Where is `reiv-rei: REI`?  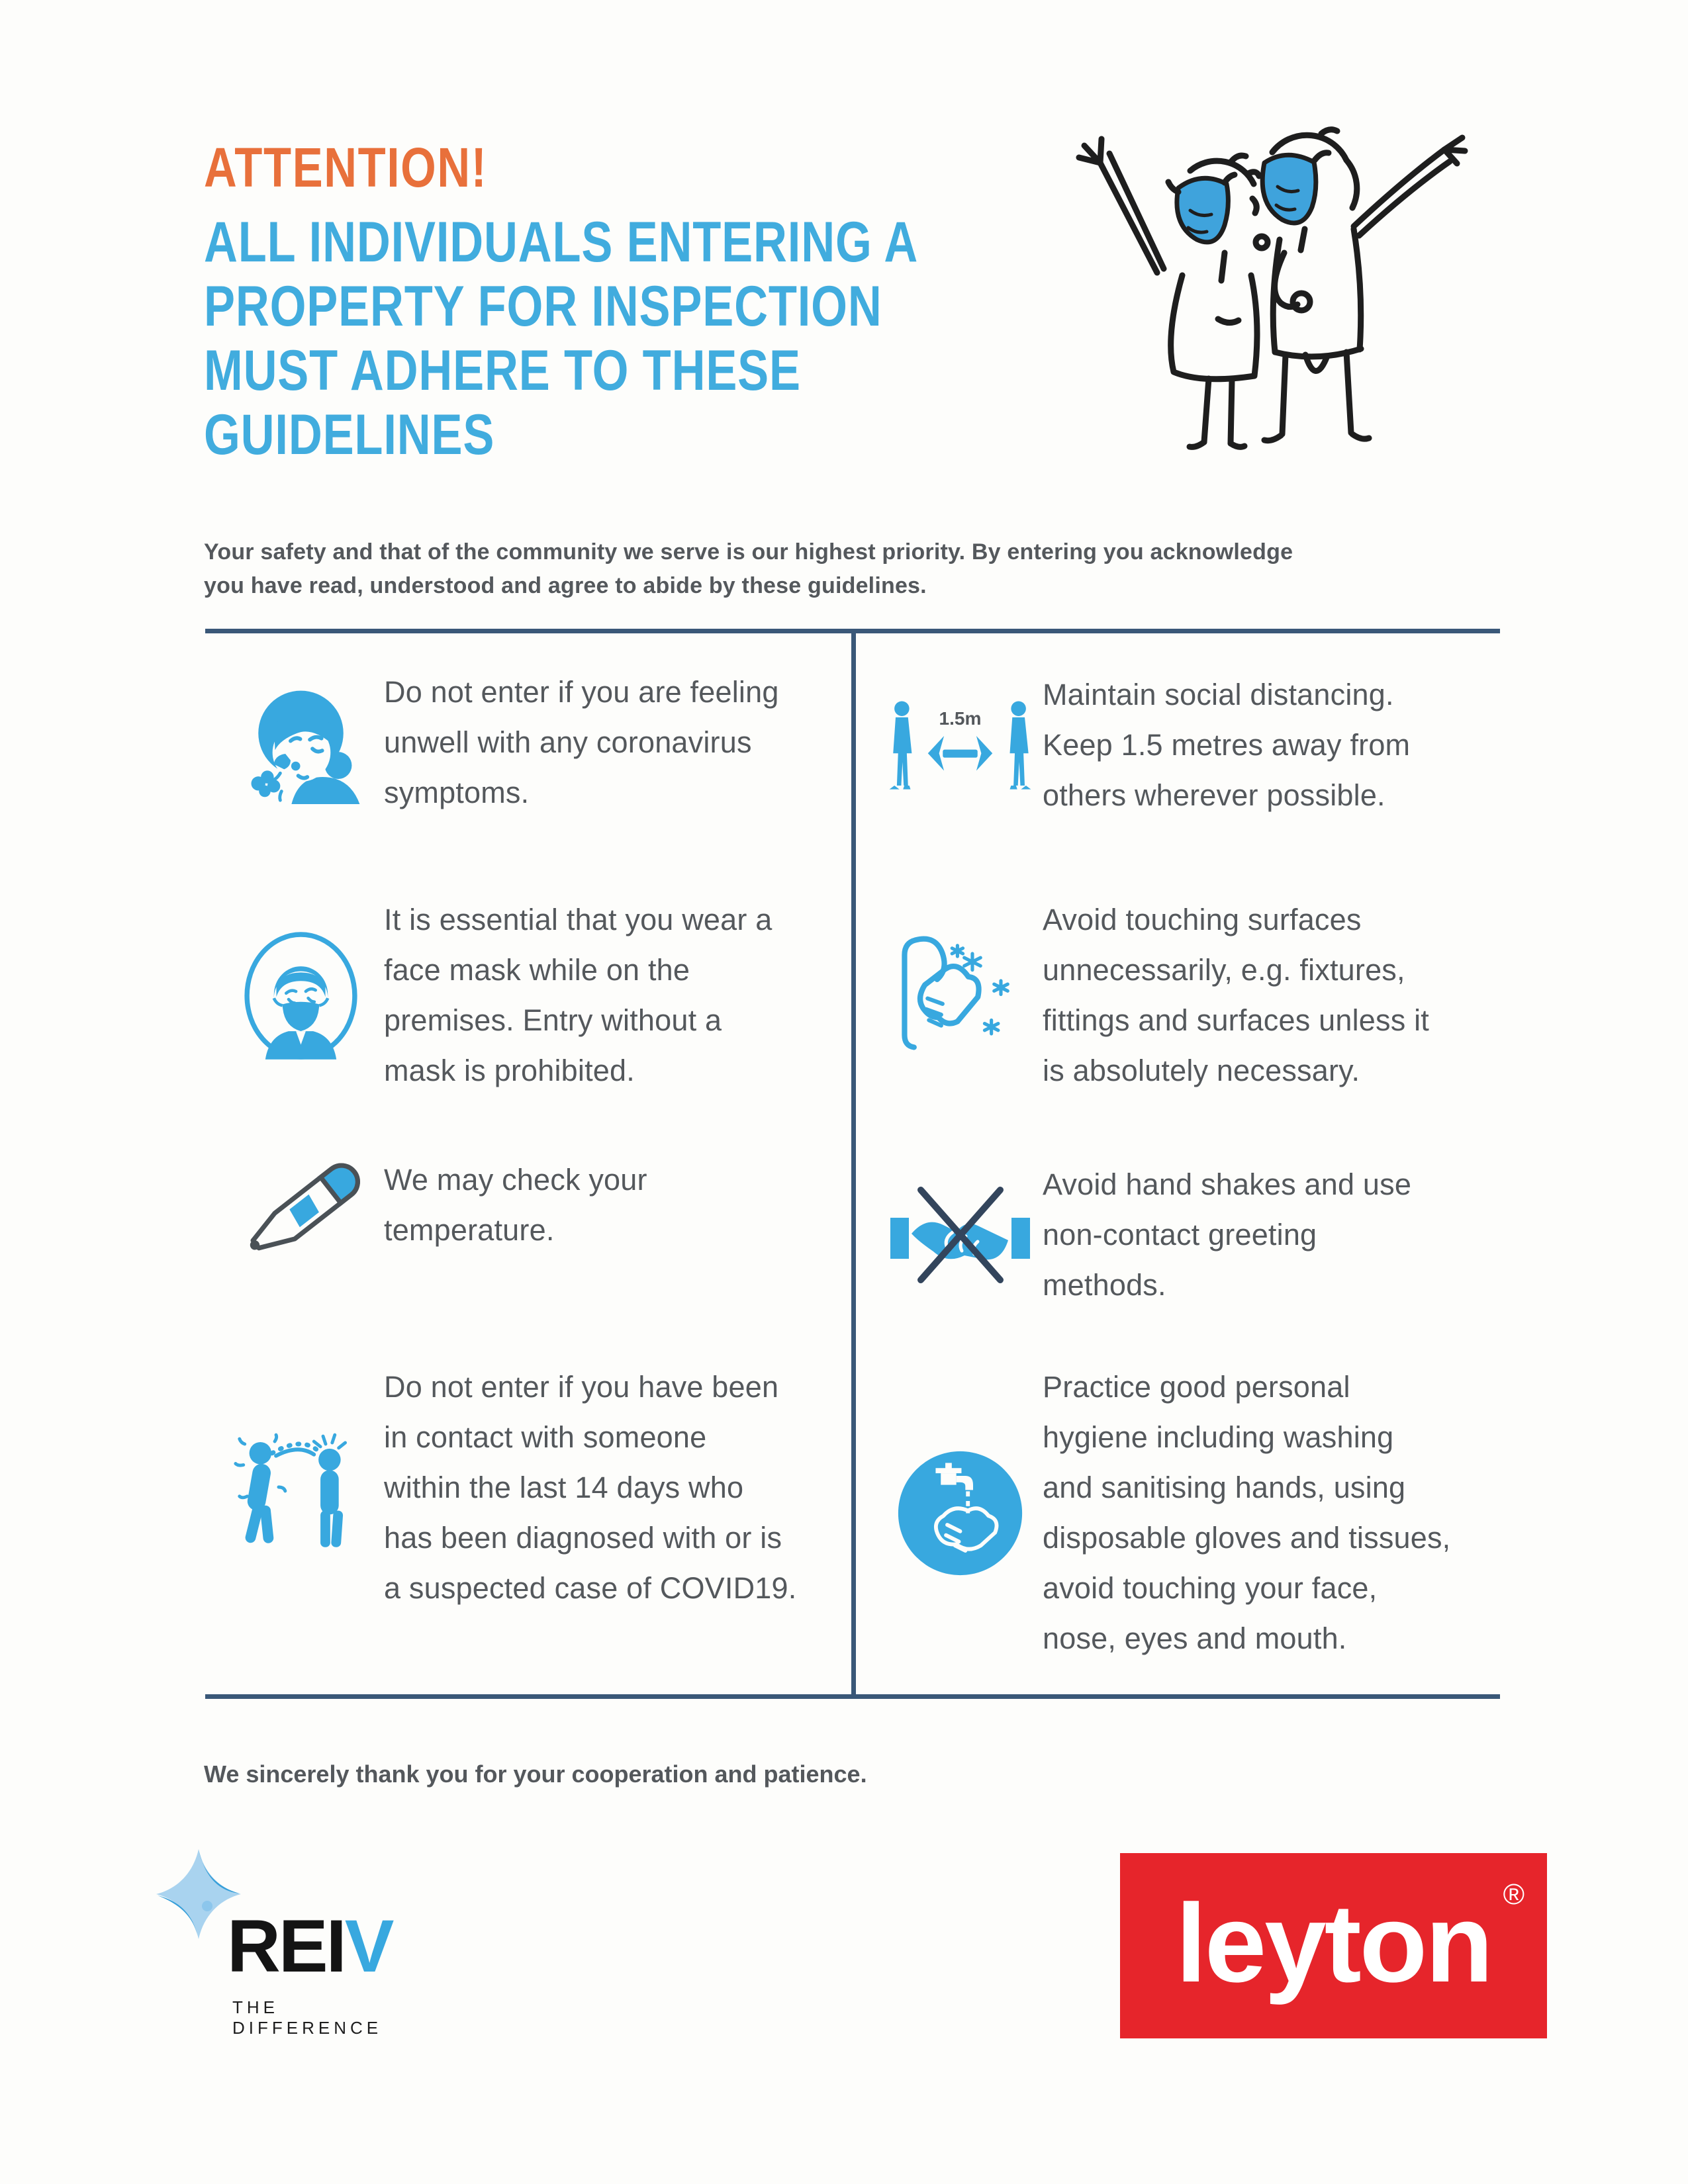 reiv-rei: REI is located at coordinates (287, 1946).